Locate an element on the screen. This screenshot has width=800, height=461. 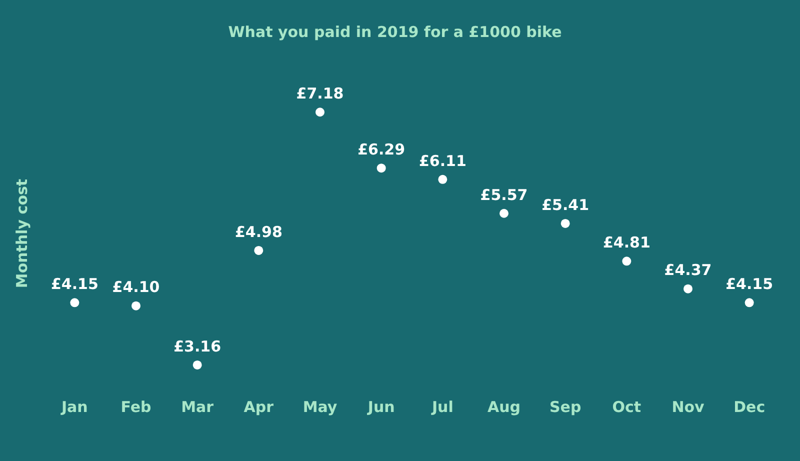
data-label: £7.18 is located at coordinates (320, 93).